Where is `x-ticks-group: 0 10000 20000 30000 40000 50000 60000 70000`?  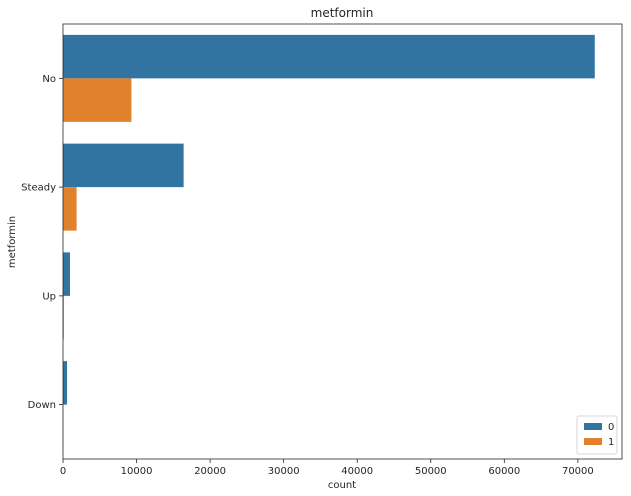 x-ticks-group: 0 10000 20000 30000 40000 50000 60000 70000 is located at coordinates (327, 468).